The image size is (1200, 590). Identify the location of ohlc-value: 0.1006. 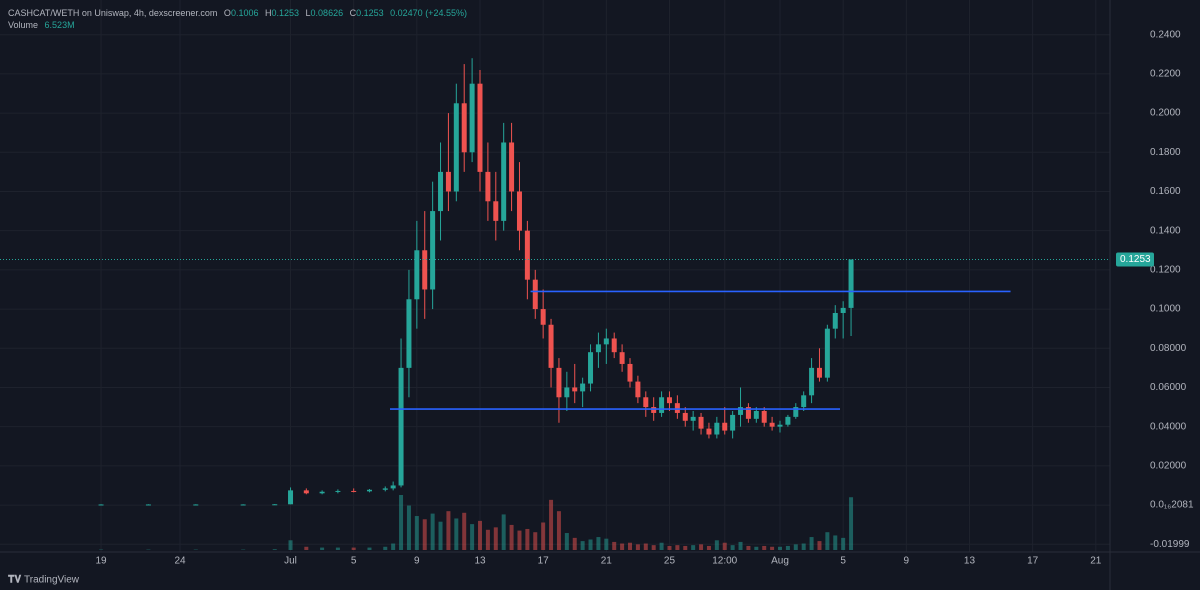
(245, 13).